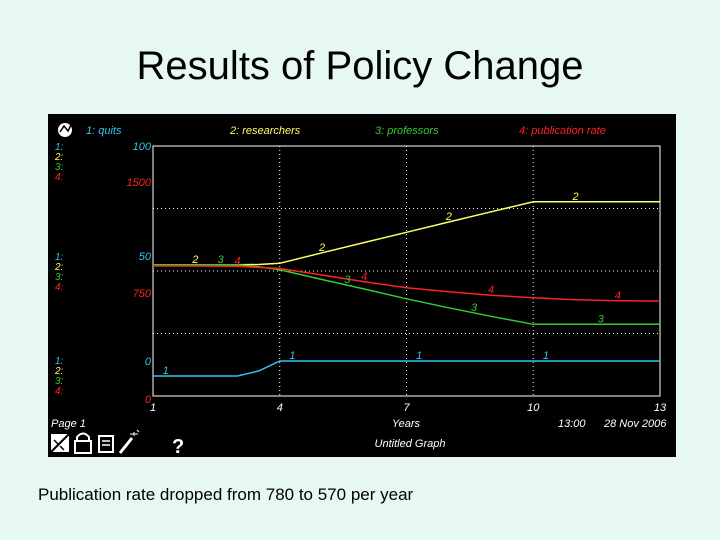 This screenshot has height=540, width=720. Describe the element at coordinates (406, 424) in the screenshot. I see `x-axis-label: Years` at that location.